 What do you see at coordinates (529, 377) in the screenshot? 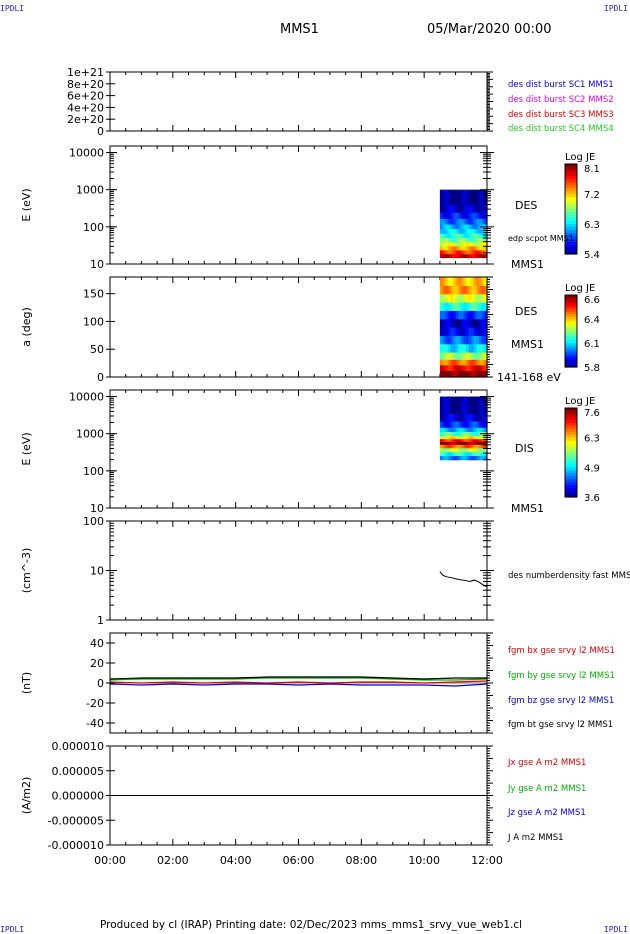
I see `panel-extra-label: 141-168 eV` at bounding box center [529, 377].